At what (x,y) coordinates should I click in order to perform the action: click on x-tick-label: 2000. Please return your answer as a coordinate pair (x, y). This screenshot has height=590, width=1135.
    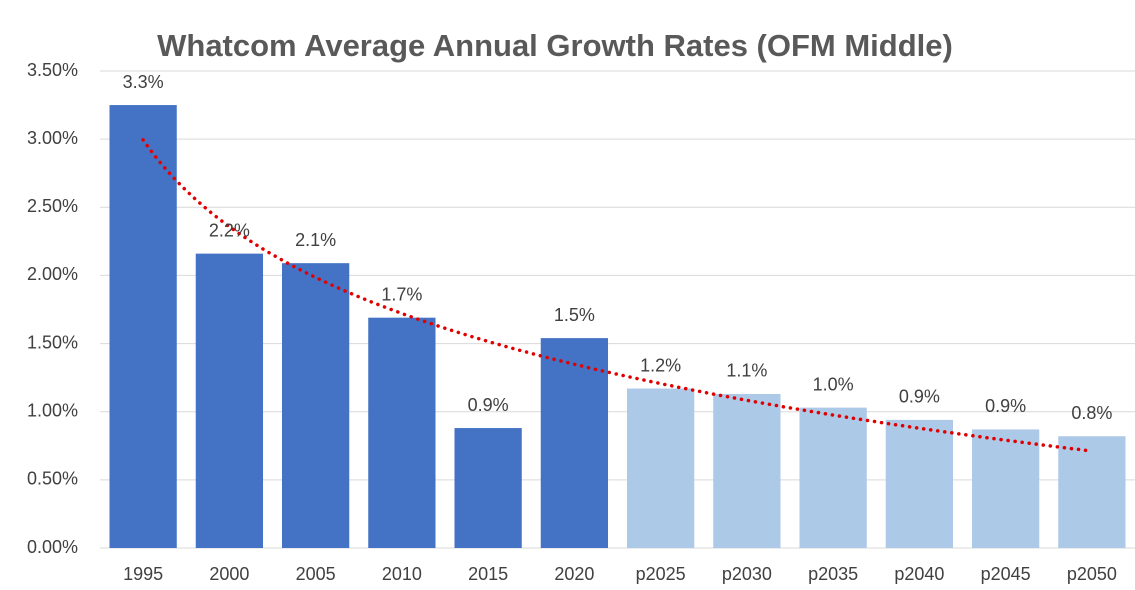
    Looking at the image, I should click on (229, 574).